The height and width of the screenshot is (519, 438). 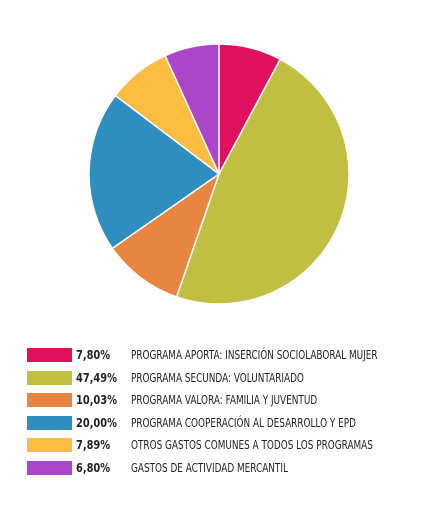 What do you see at coordinates (96, 422) in the screenshot?
I see `legend-value: 20,00%` at bounding box center [96, 422].